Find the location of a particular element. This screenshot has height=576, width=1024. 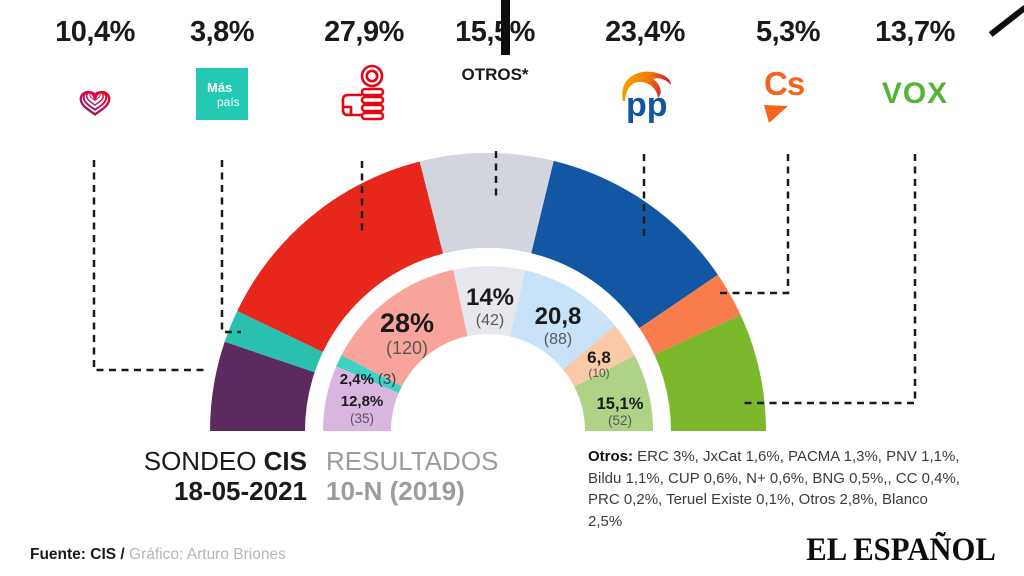

inner-ring-label-vox: 15,1% (52) is located at coordinates (620, 412).